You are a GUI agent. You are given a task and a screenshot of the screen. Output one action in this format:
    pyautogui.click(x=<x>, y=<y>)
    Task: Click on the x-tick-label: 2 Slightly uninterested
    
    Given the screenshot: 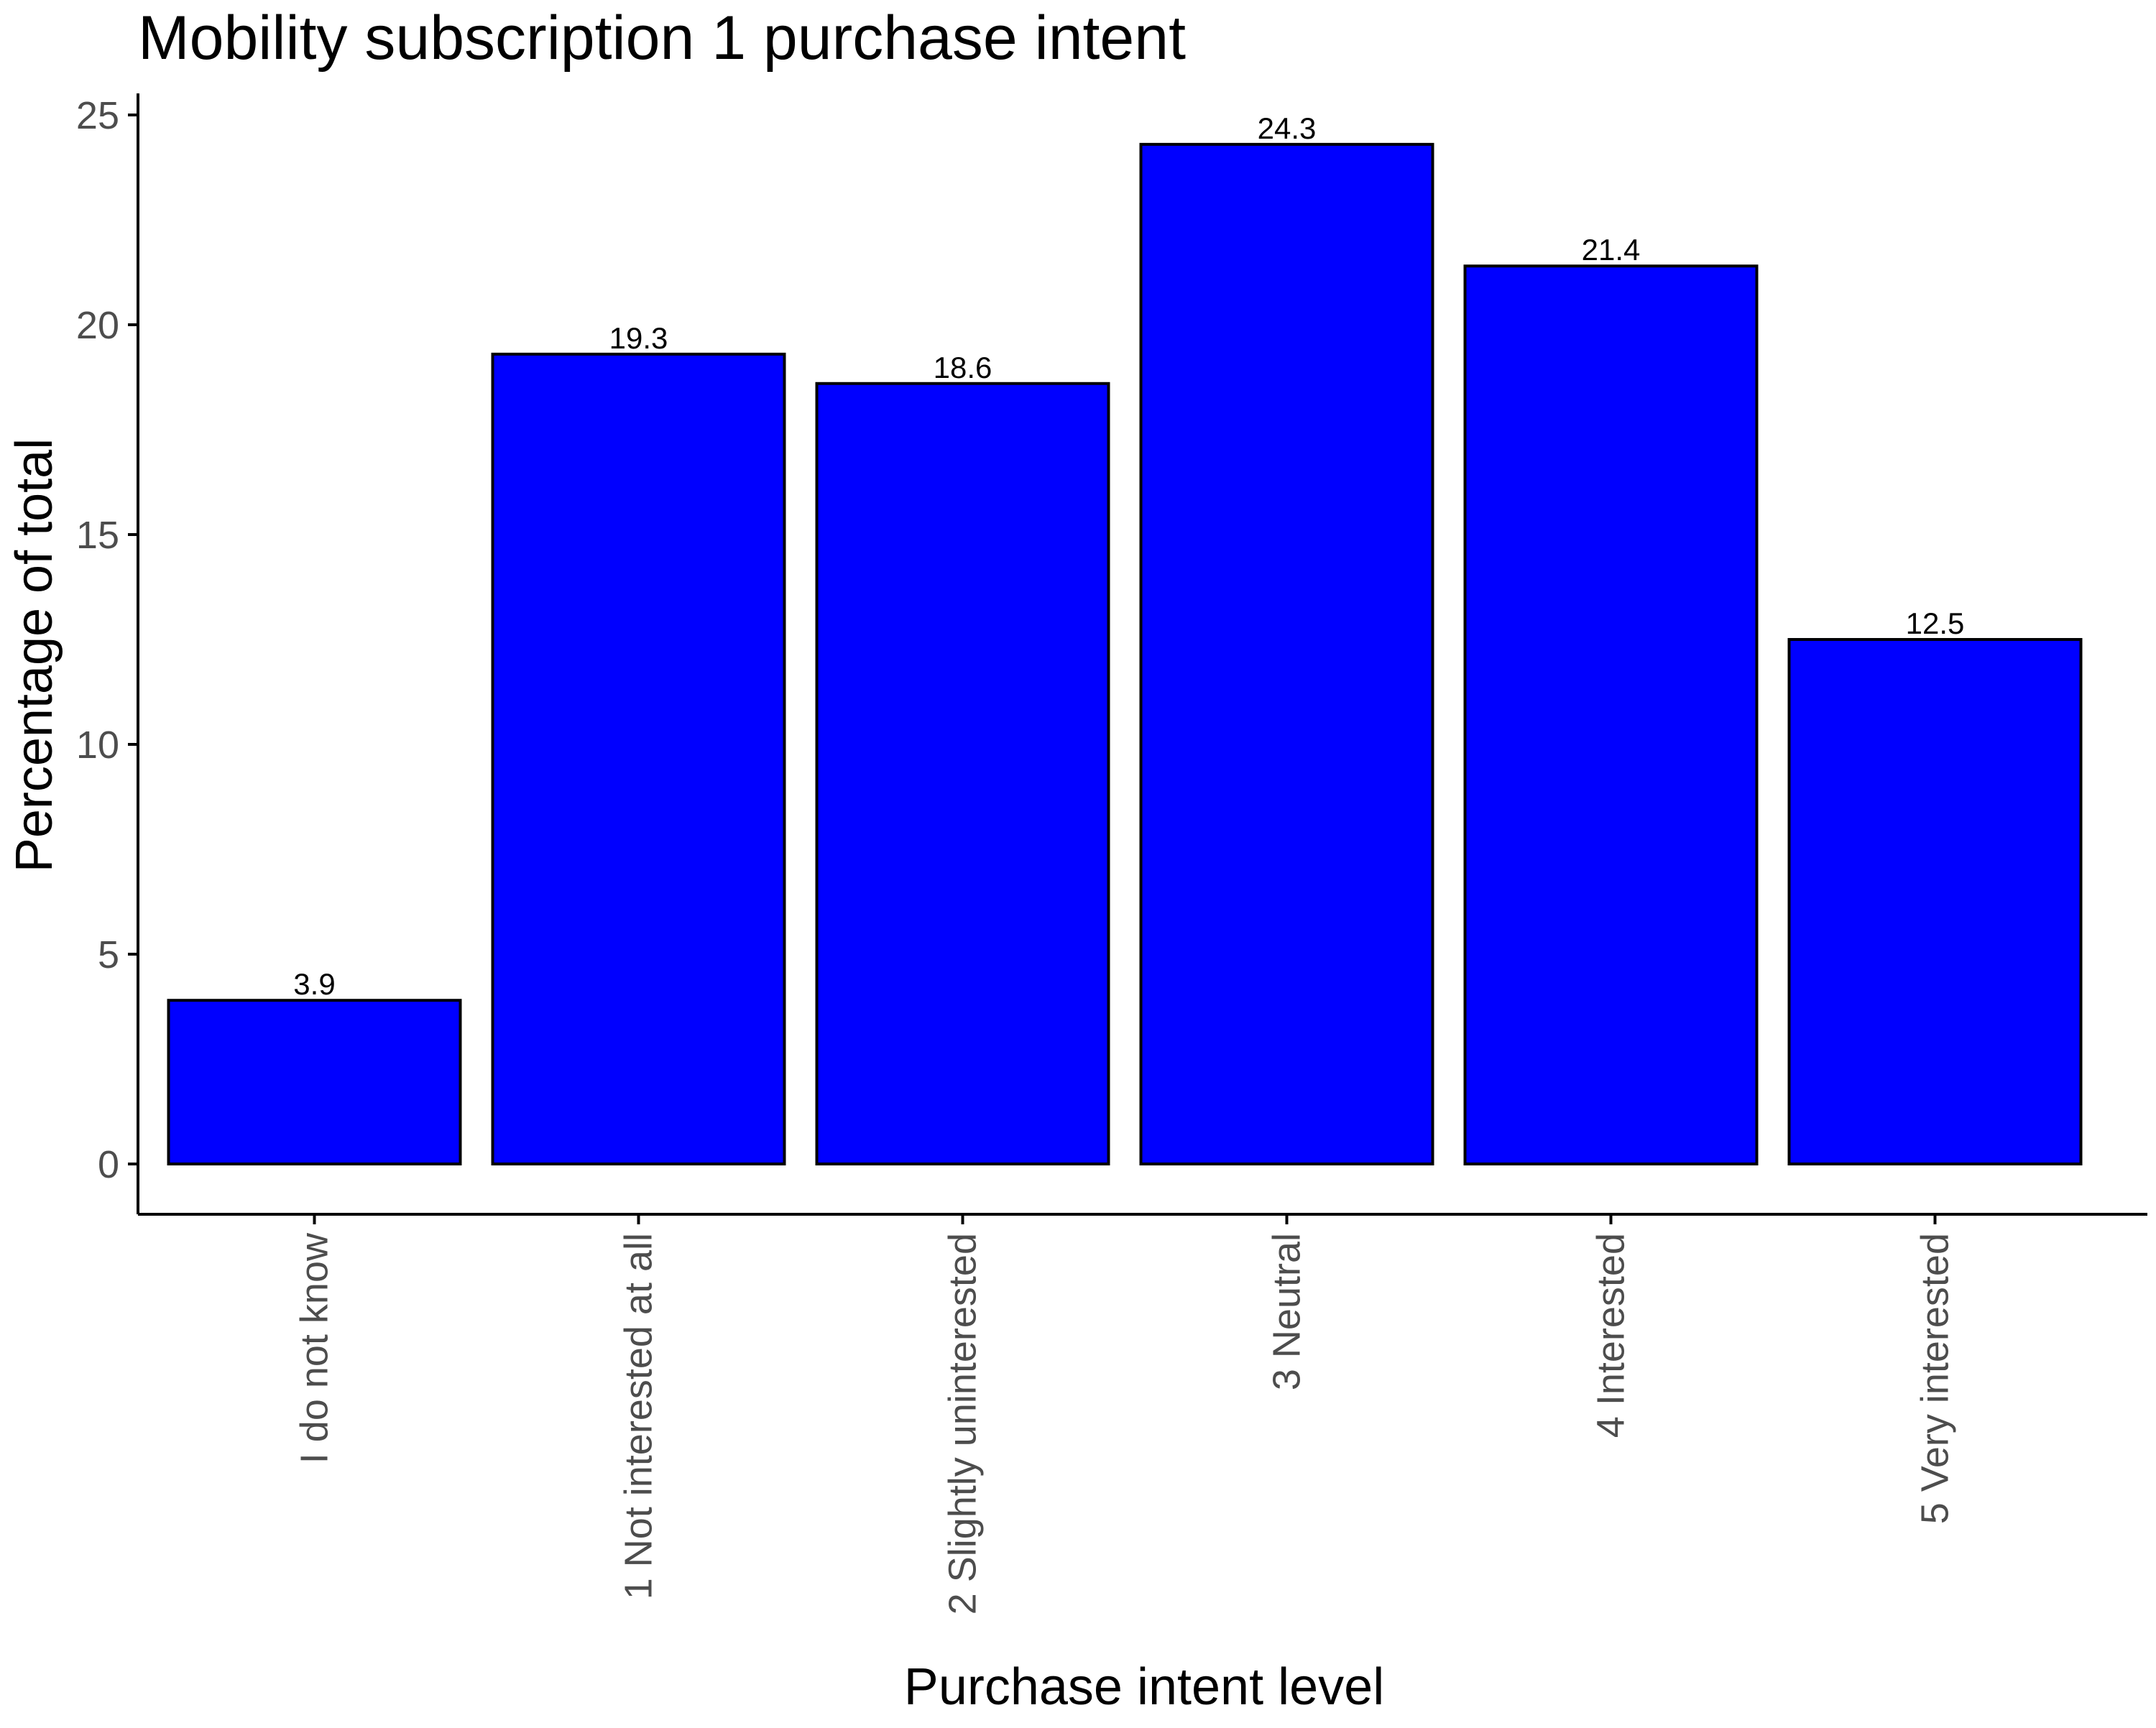 What is the action you would take?
    pyautogui.click(x=963, y=1424)
    